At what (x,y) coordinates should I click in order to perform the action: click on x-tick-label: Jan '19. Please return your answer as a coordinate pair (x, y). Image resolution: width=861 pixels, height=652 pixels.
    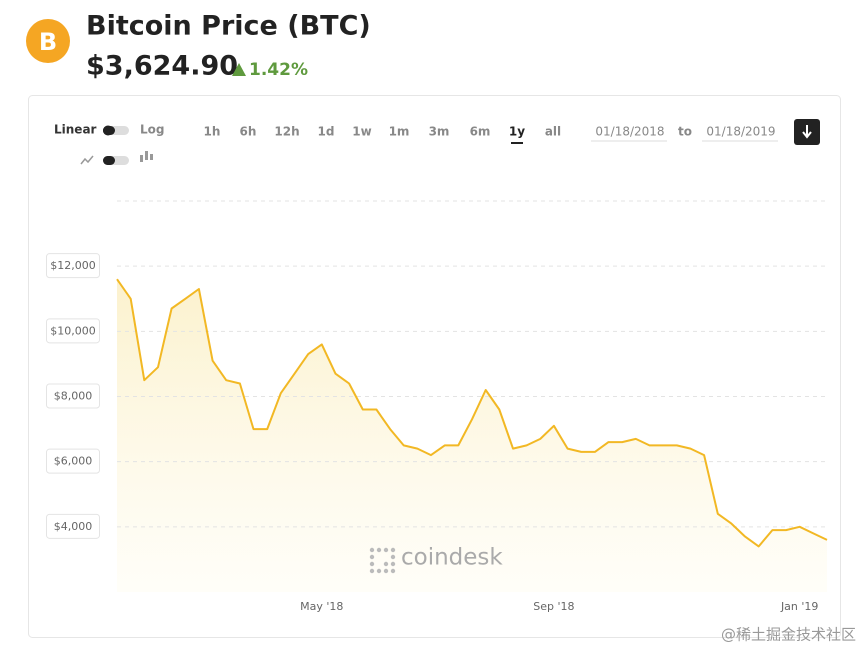
    Looking at the image, I should click on (799, 606).